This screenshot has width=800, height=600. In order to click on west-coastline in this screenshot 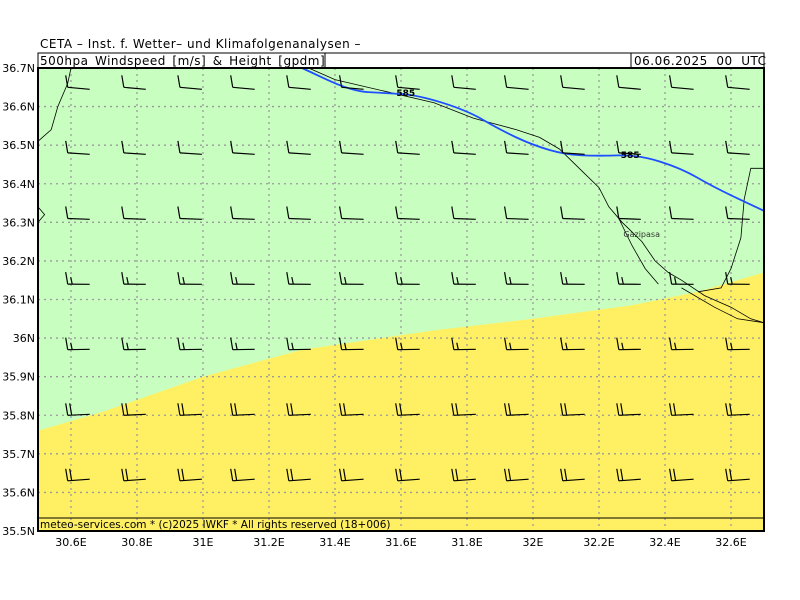, I will do `click(54, 104)`.